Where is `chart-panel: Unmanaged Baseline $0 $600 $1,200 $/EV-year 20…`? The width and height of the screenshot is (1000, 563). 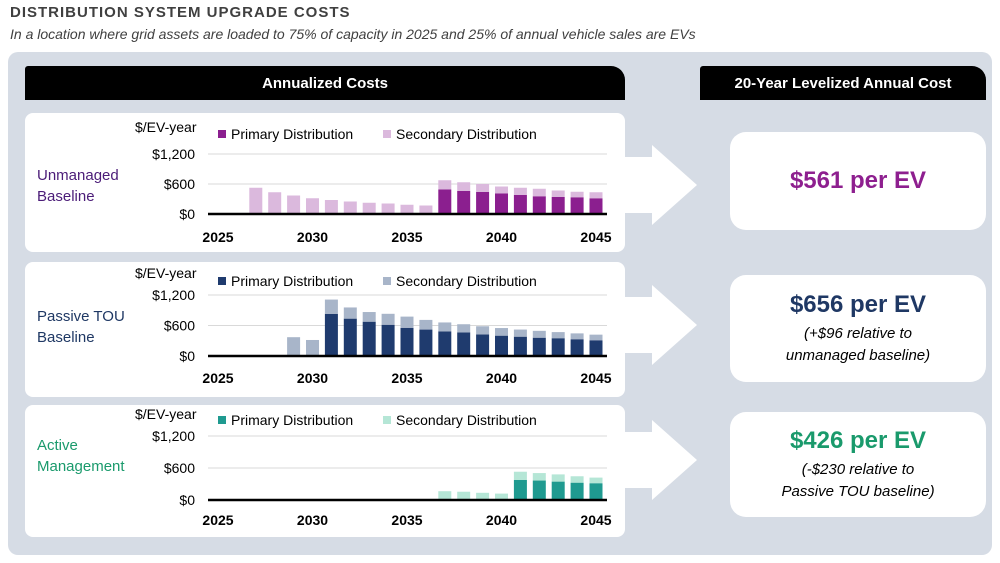 chart-panel: Unmanaged Baseline $0 $600 $1,200 $/EV-year 20… is located at coordinates (325, 182).